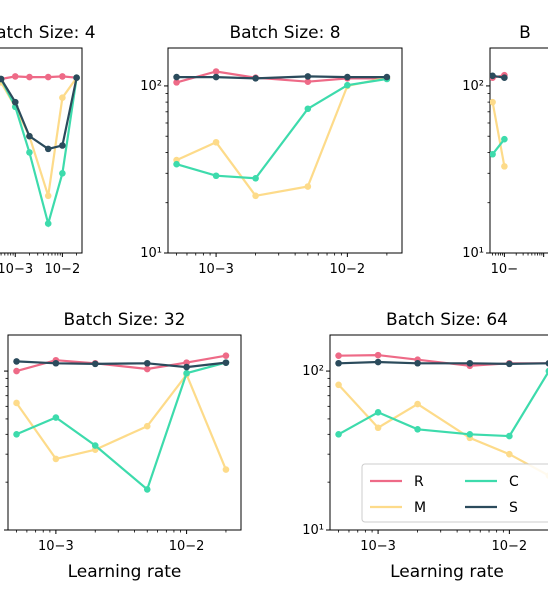 The width and height of the screenshot is (548, 613). What do you see at coordinates (454, 493) in the screenshot?
I see `legend-box` at bounding box center [454, 493].